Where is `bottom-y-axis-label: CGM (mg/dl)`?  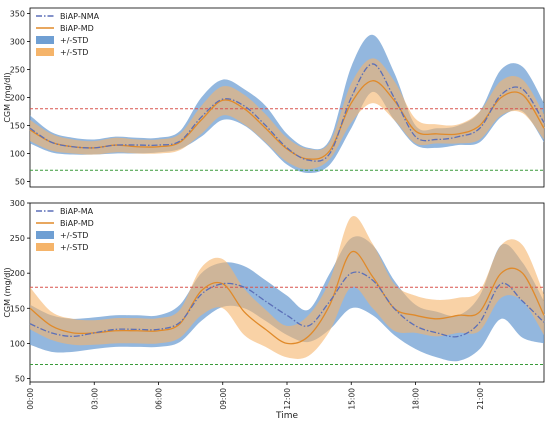
bottom-y-axis-label: CGM (mg/dl) is located at coordinates (7, 292).